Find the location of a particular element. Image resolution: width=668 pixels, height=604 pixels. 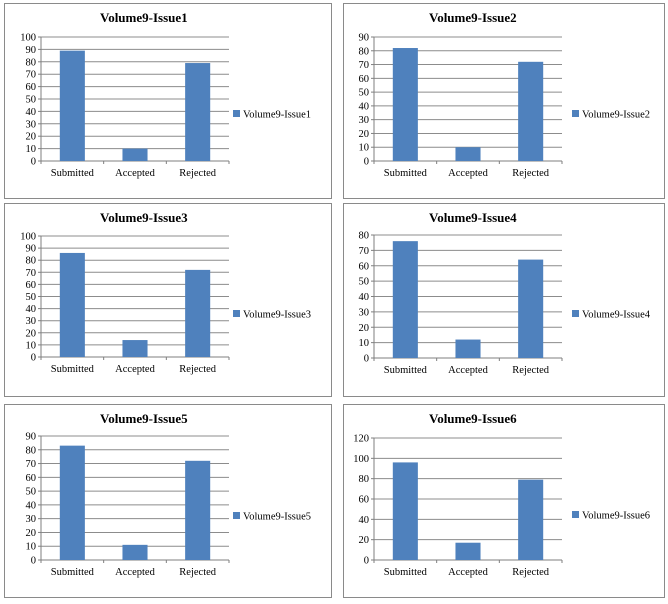

legend-label: Volume9-Issue1 is located at coordinates (277, 115).